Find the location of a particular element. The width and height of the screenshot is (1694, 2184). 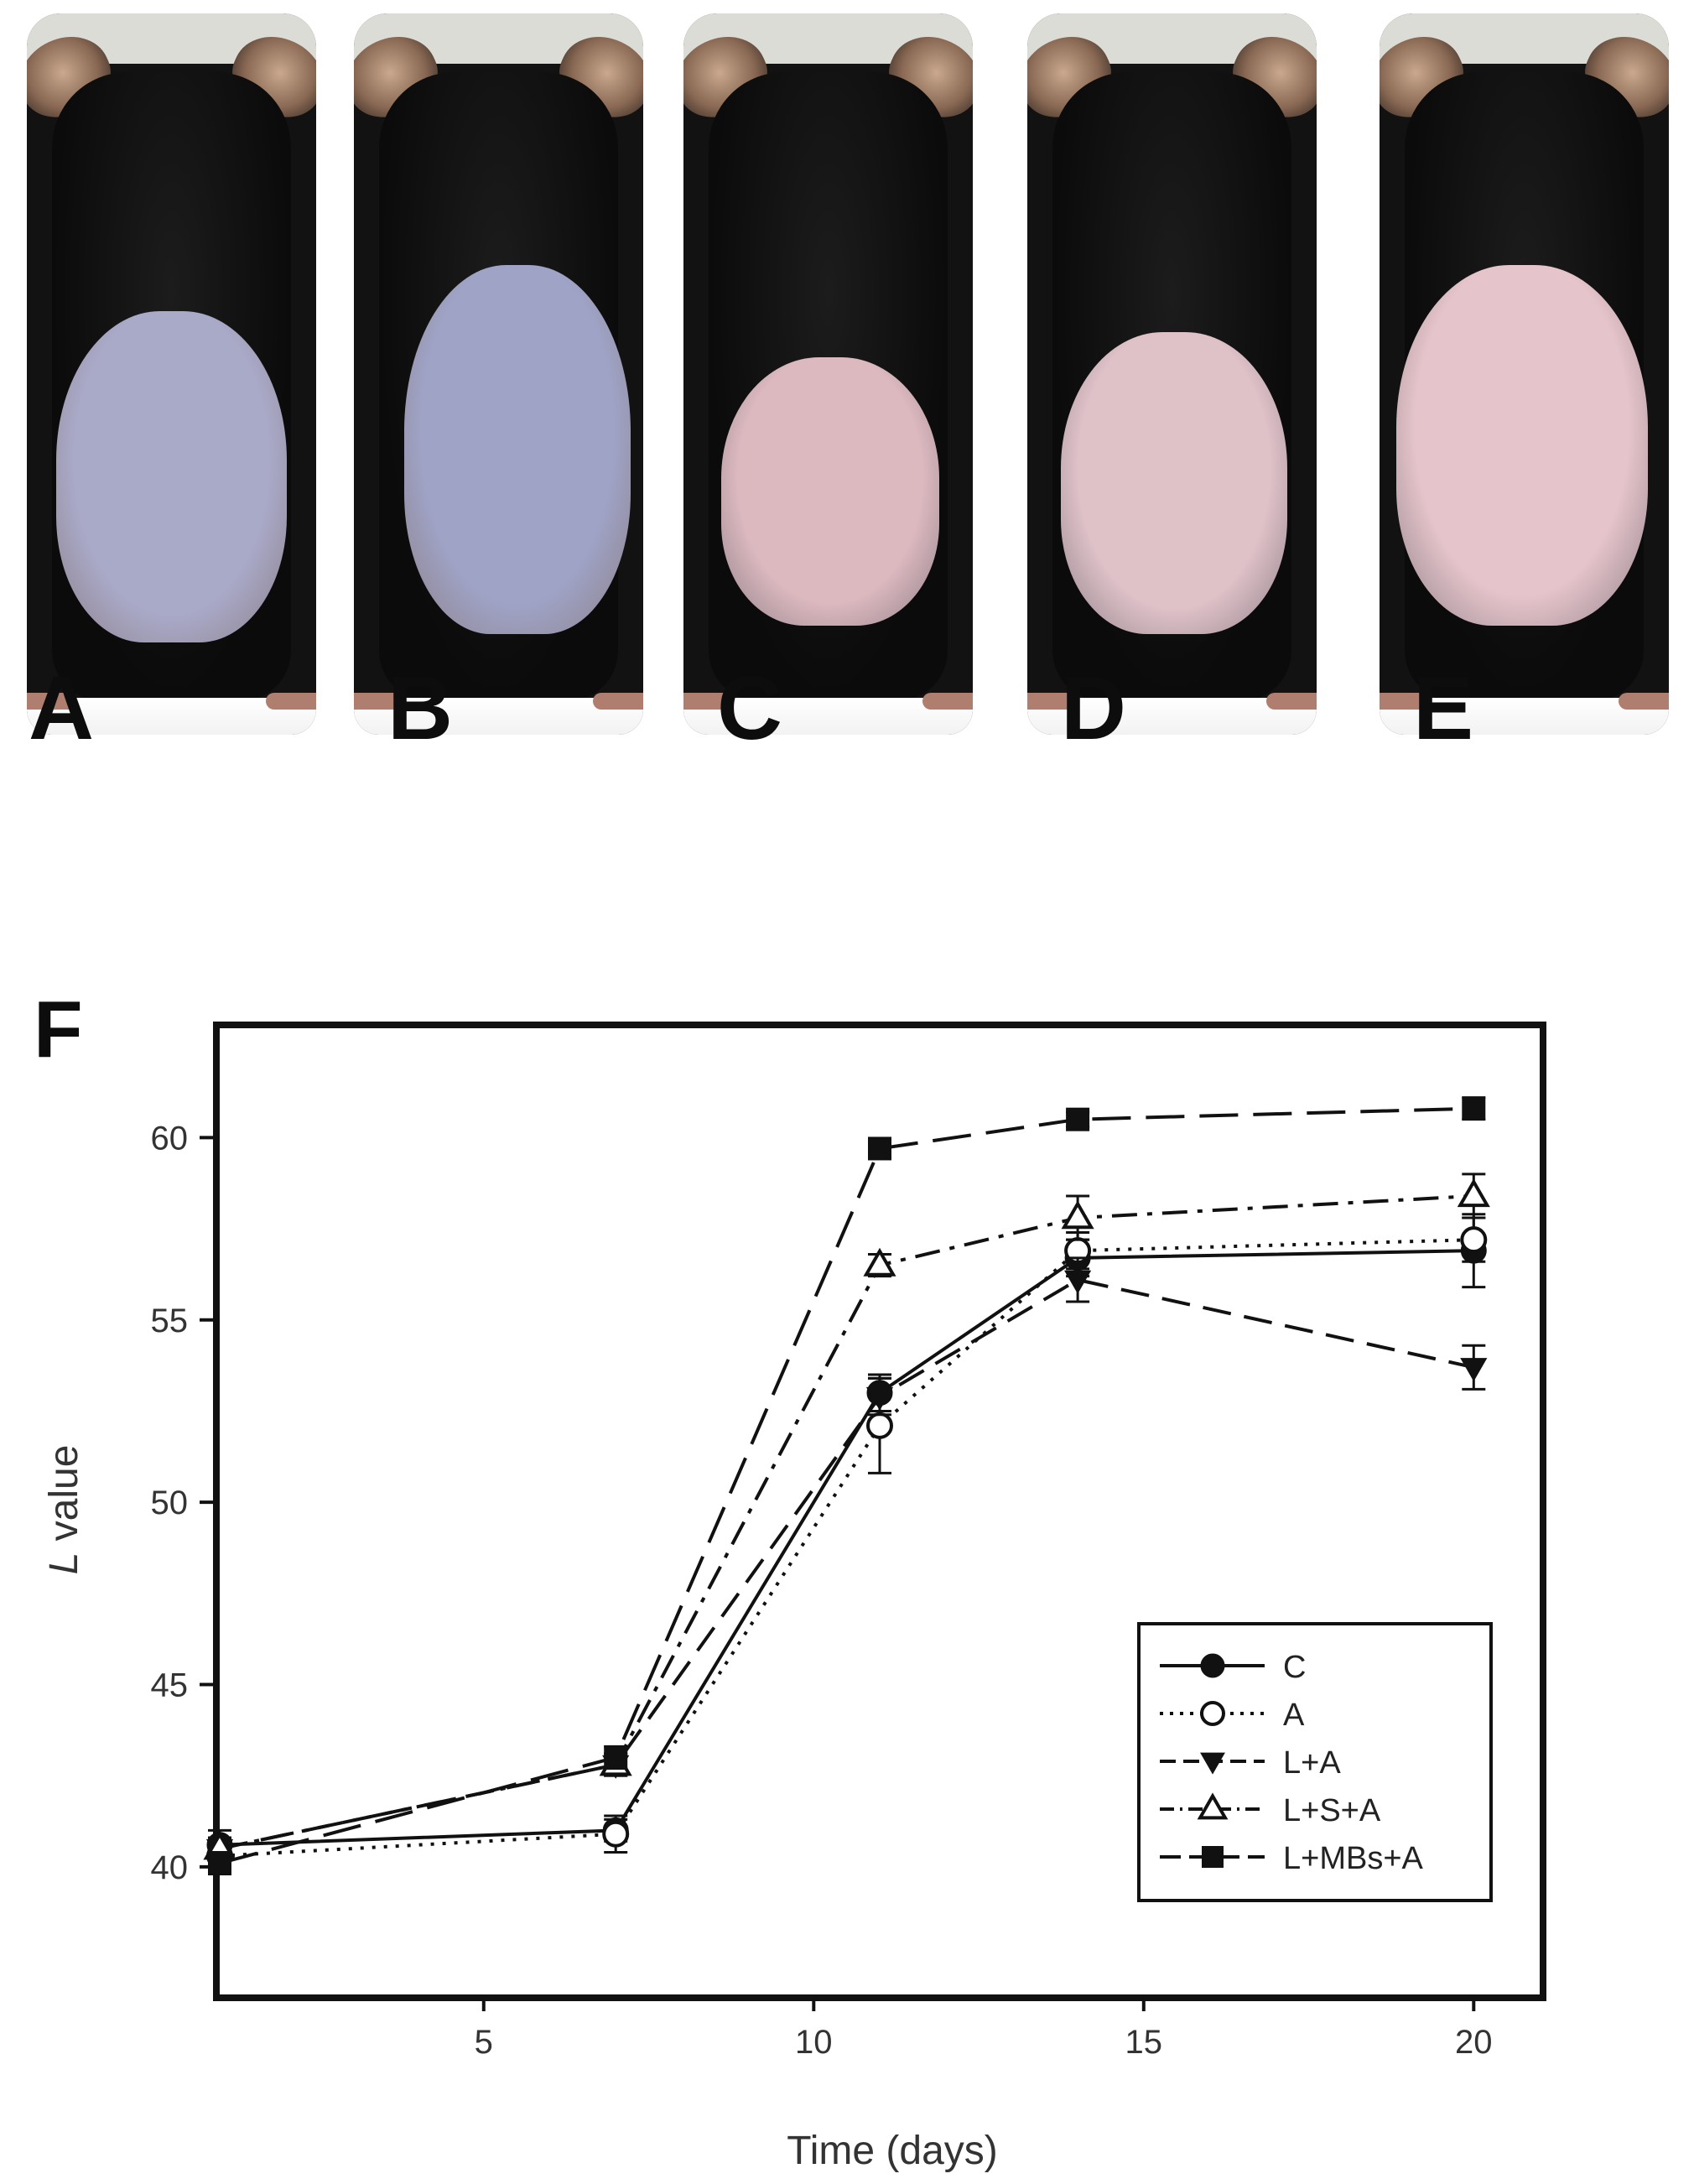

mouse-photo-a is located at coordinates (171, 374).